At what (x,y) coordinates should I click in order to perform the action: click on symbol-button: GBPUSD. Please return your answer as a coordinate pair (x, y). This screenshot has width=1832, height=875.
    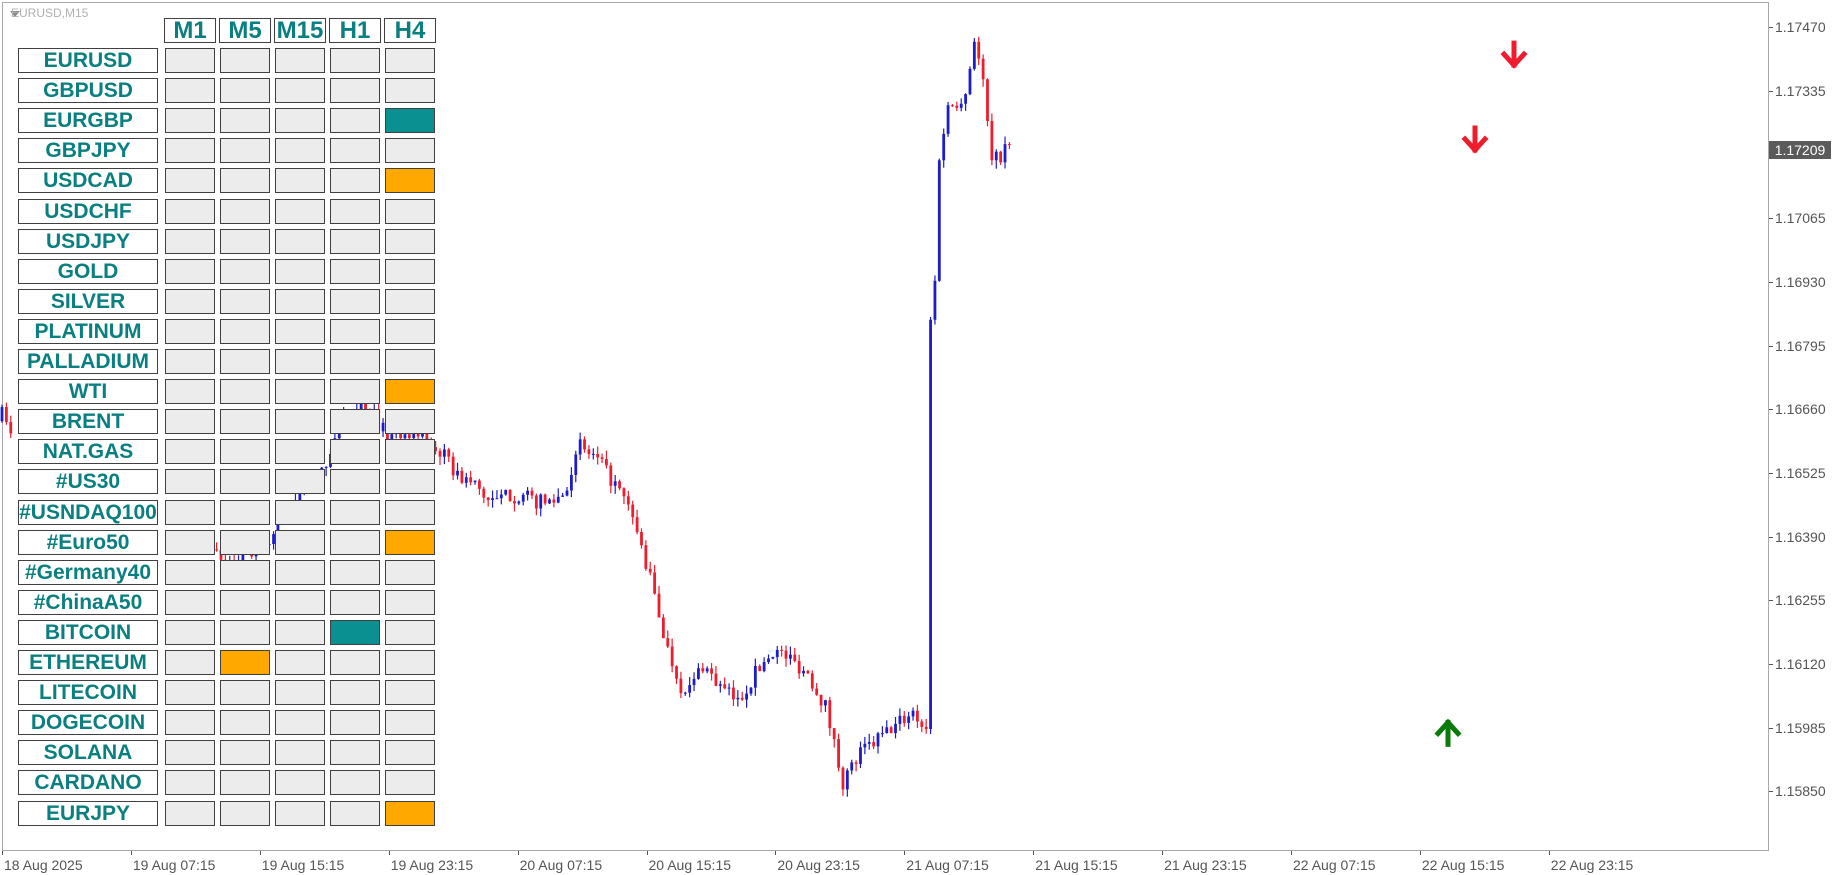
    Looking at the image, I should click on (88, 91).